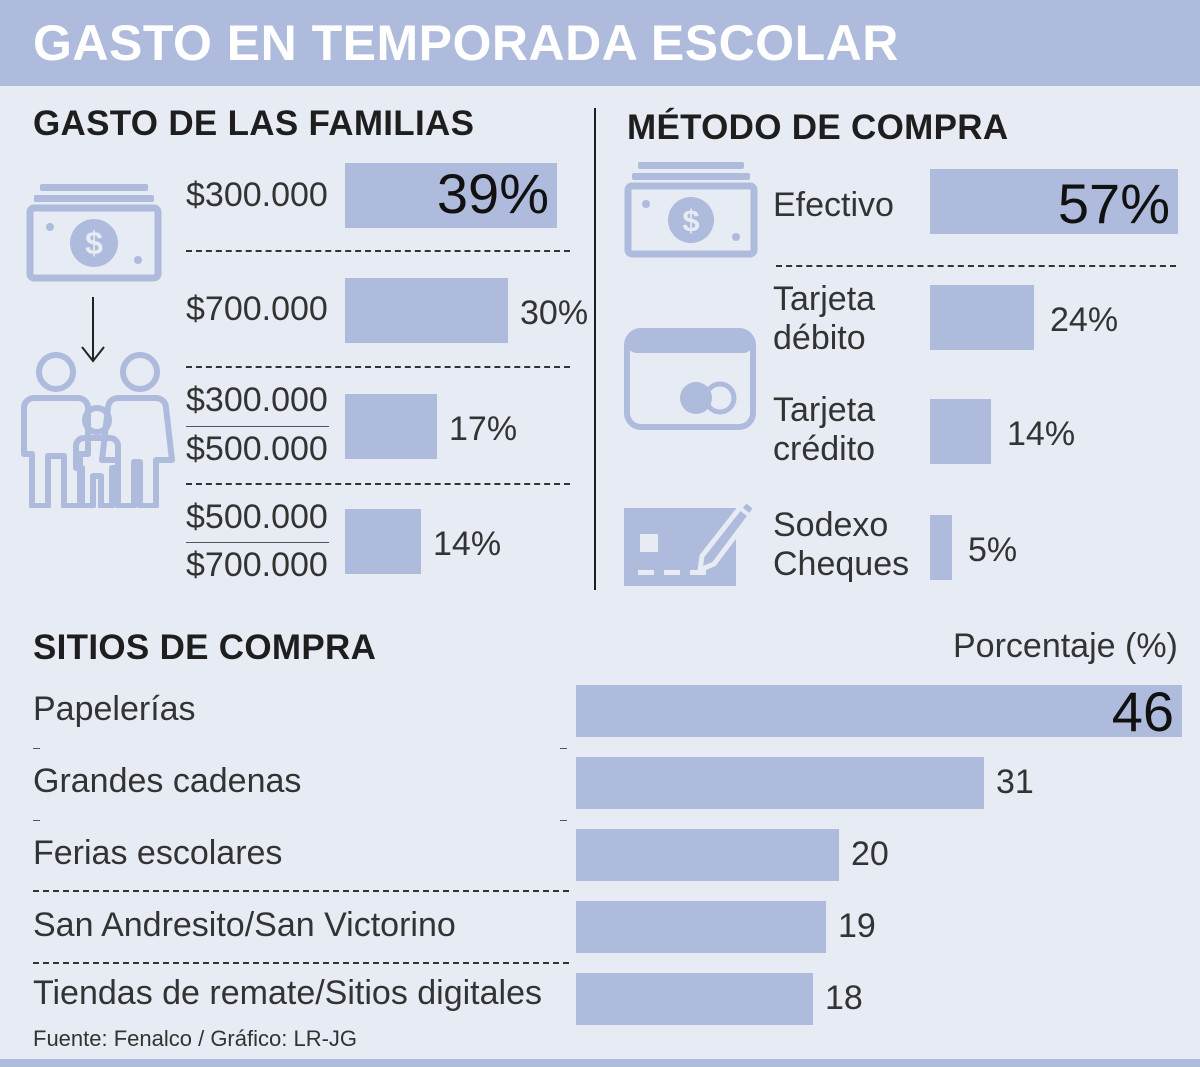 Image resolution: width=1200 pixels, height=1067 pixels. Describe the element at coordinates (993, 550) in the screenshot. I see `data-label-3: 5%` at that location.